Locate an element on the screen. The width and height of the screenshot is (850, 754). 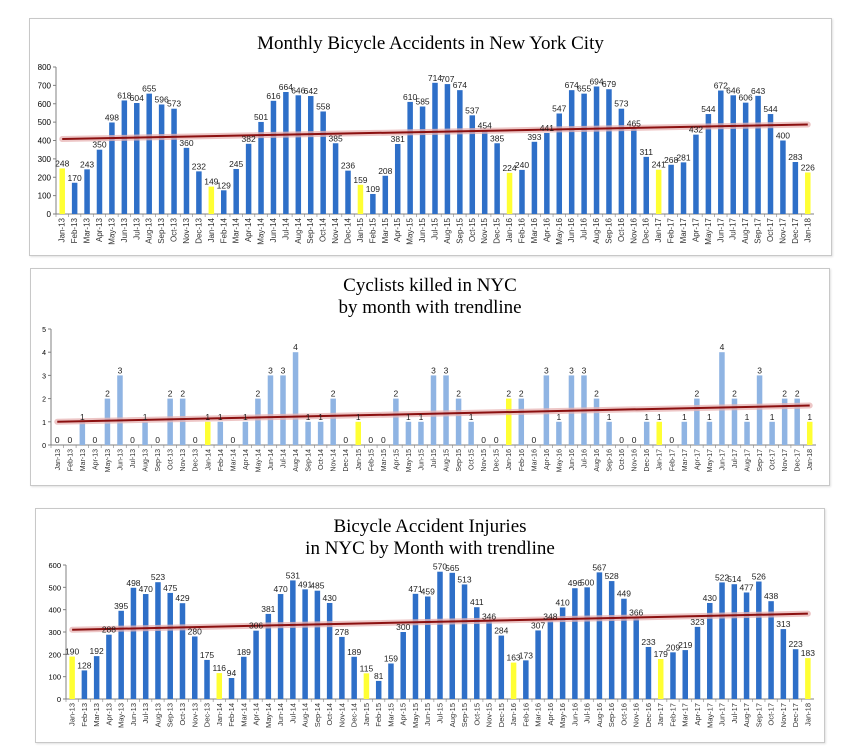
data-label: 531 is located at coordinates (293, 575).